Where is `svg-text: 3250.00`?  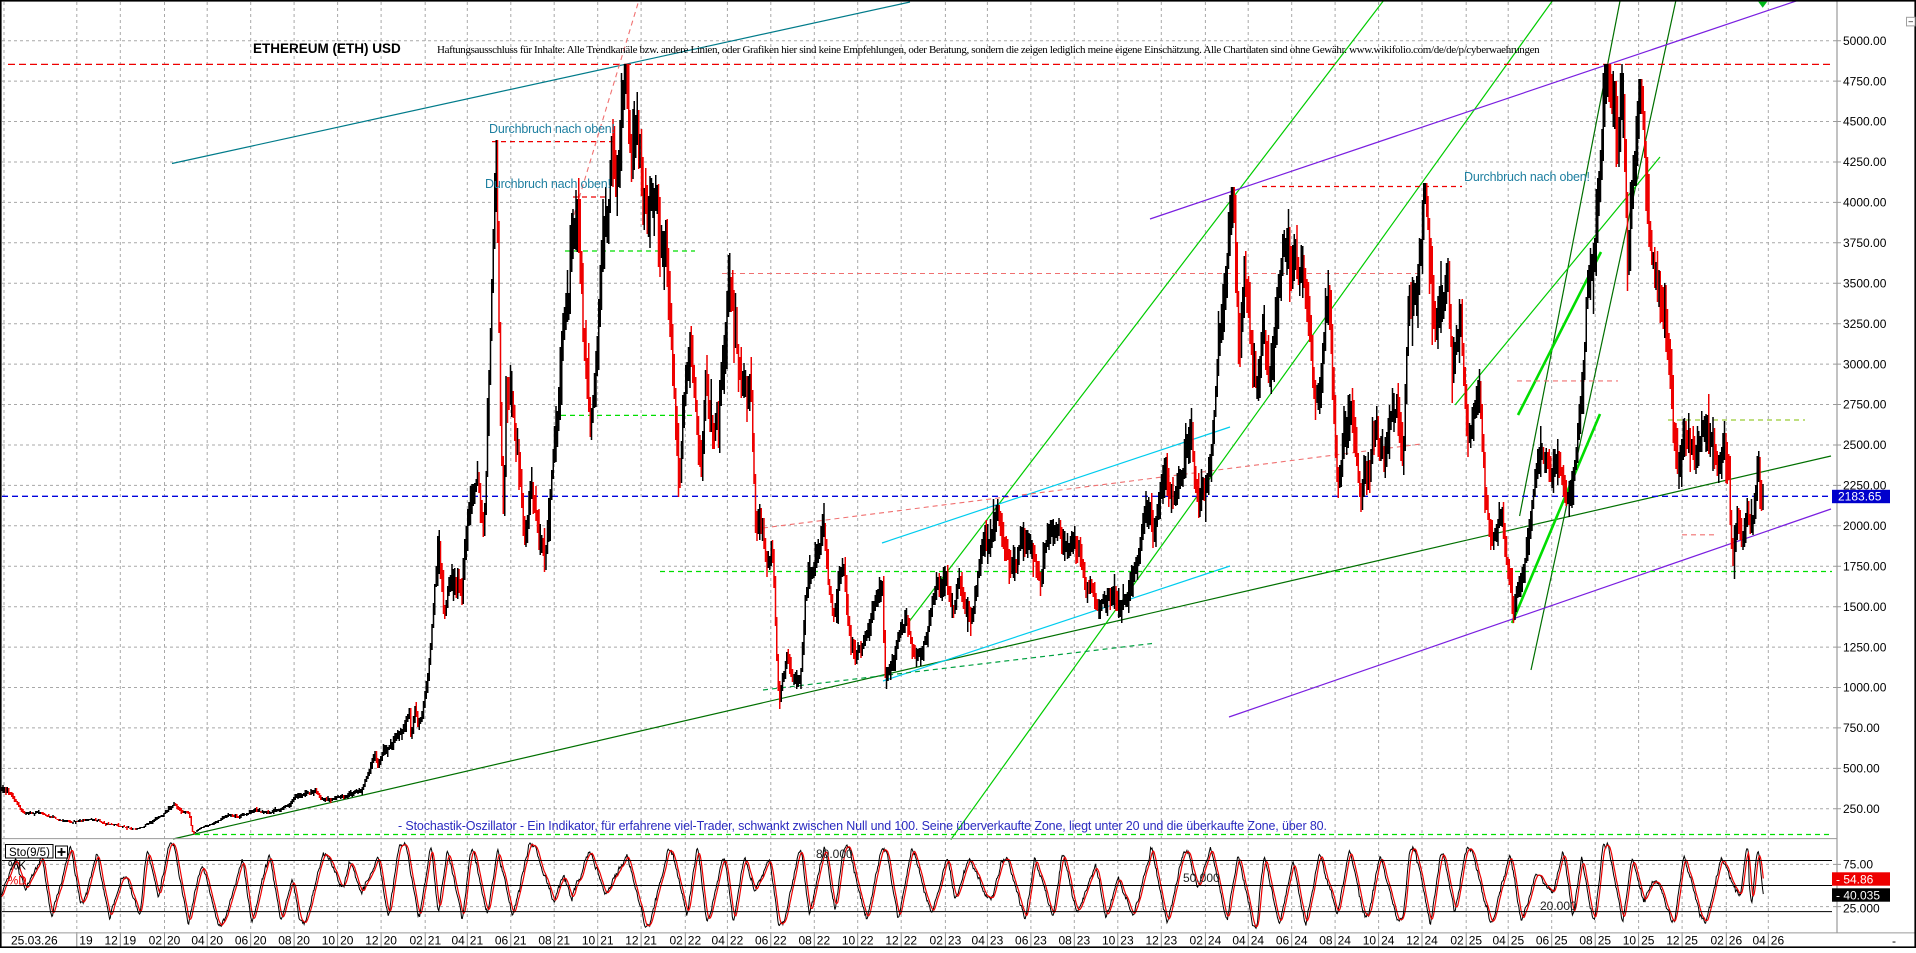 svg-text: 3250.00 is located at coordinates (1865, 324).